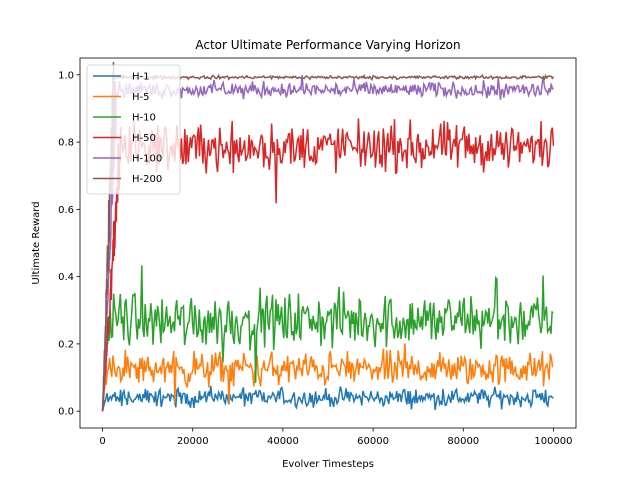  I want to click on y-tick-label: 0.6, so click(66, 210).